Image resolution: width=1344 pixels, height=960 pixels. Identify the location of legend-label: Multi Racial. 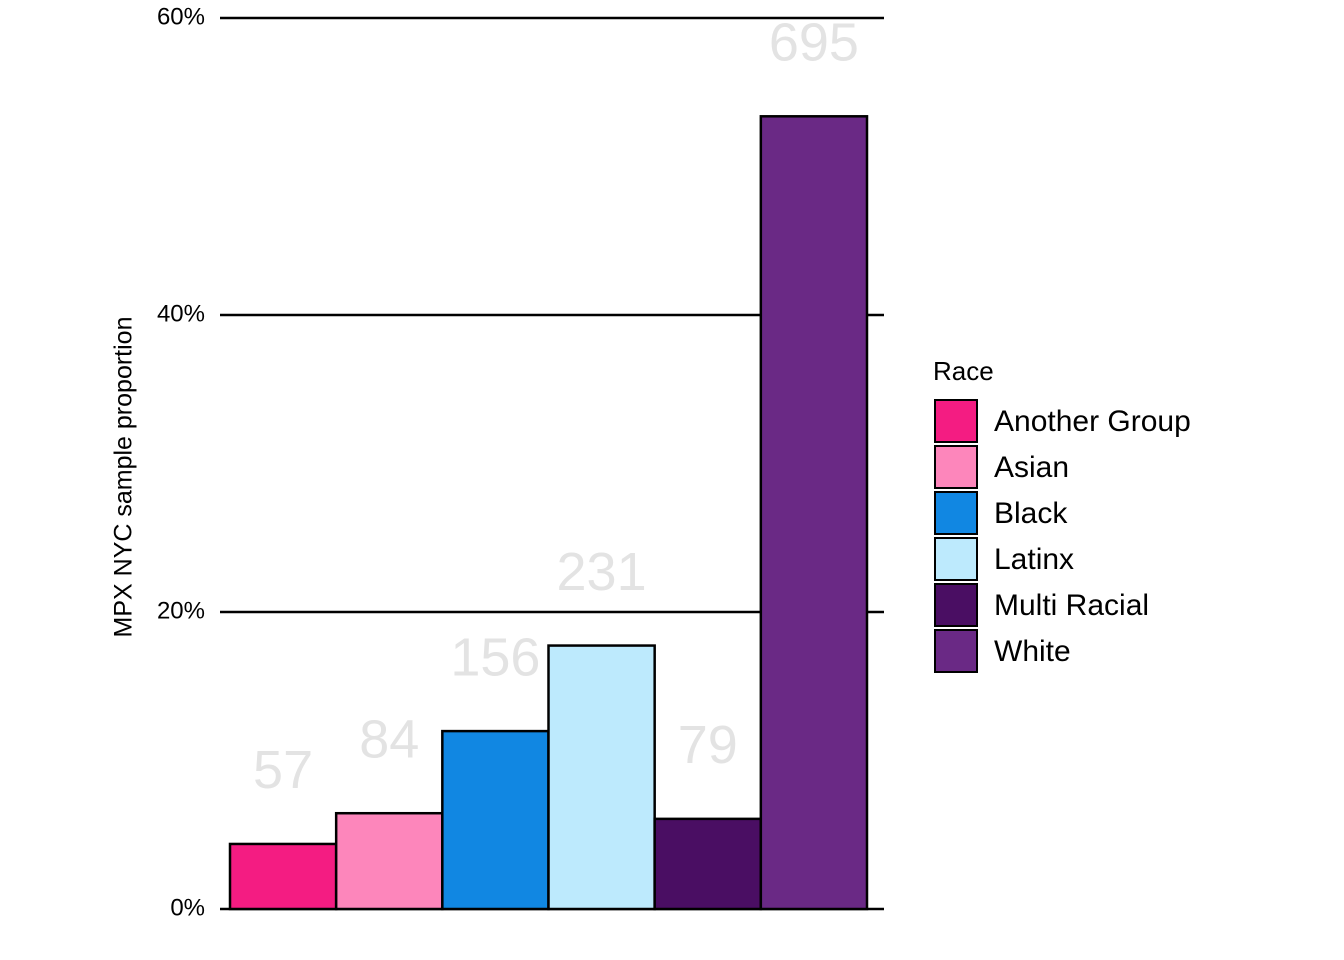
(1071, 605).